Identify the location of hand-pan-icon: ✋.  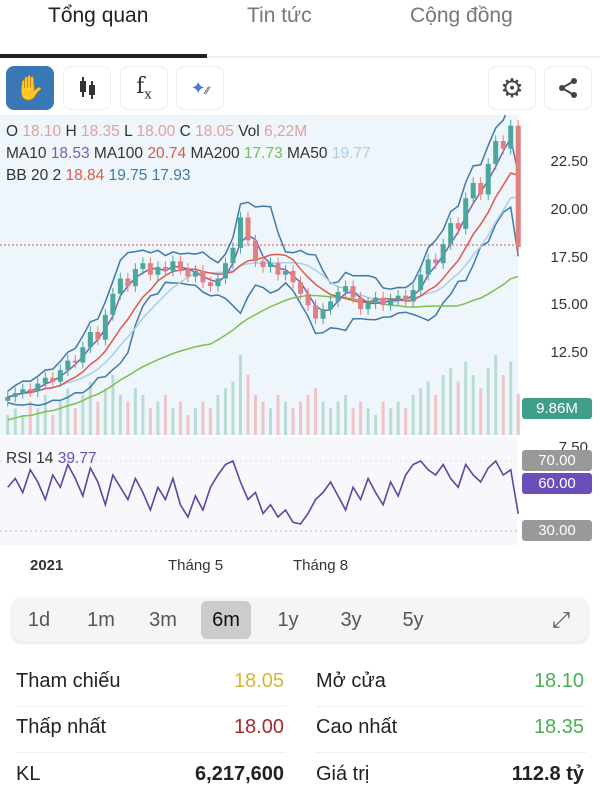
(30, 88).